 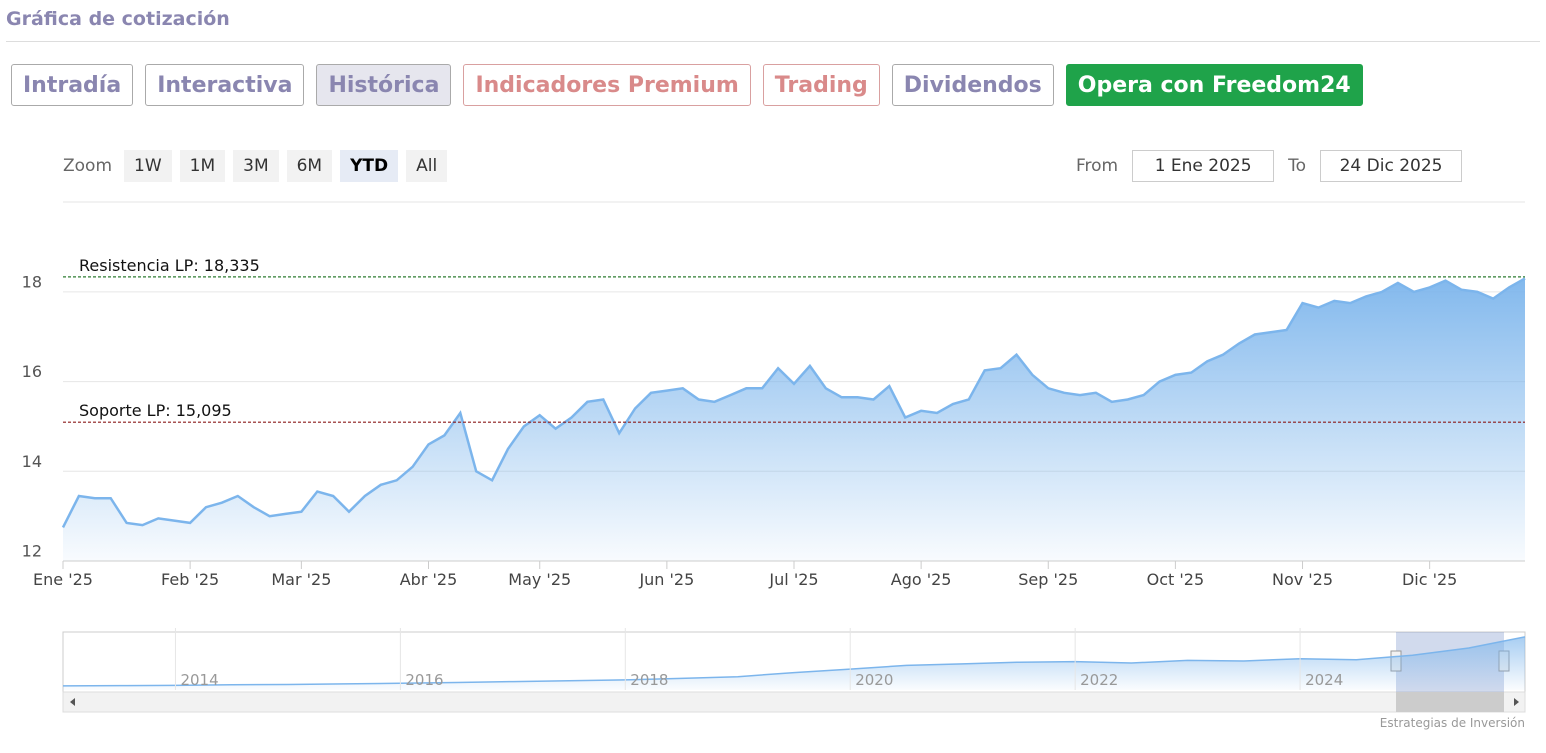 What do you see at coordinates (424, 680) in the screenshot?
I see `nav-label: 2016` at bounding box center [424, 680].